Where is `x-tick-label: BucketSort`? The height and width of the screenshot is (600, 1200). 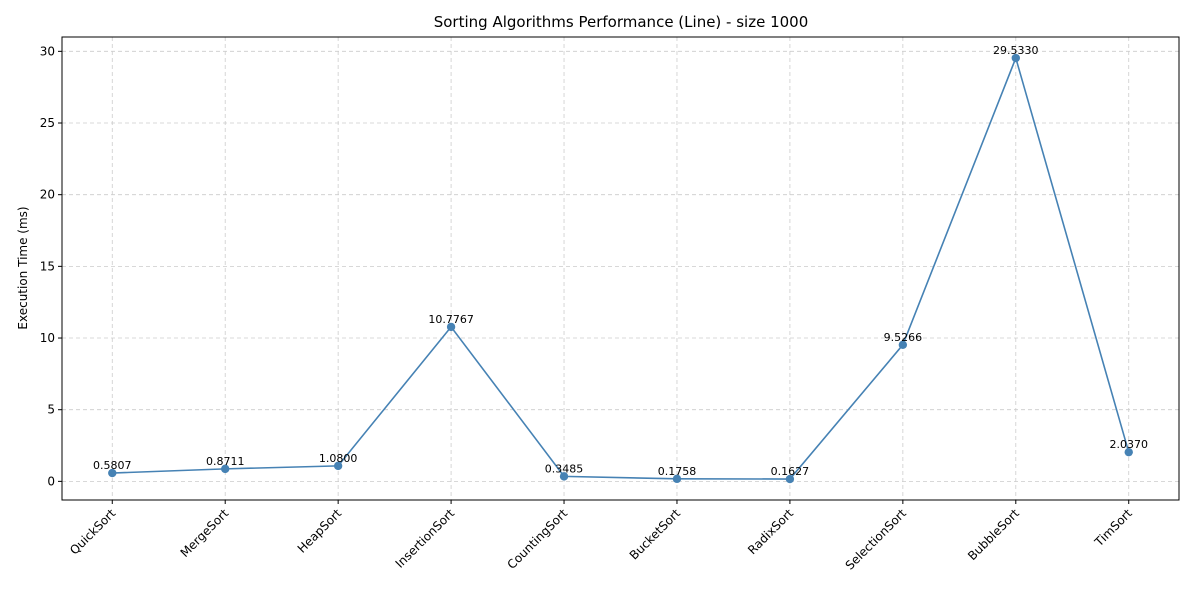 x-tick-label: BucketSort is located at coordinates (655, 534).